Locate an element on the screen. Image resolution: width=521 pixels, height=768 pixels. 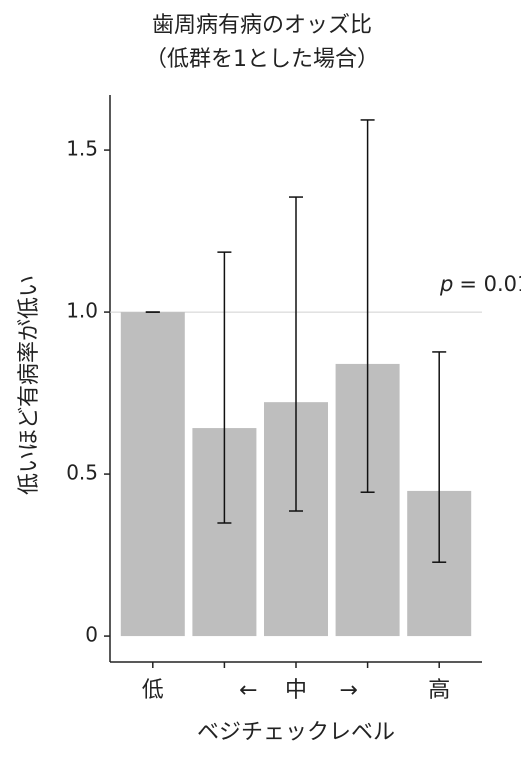
y-axis-label: 低いほど有病率が低い is located at coordinates (29, 385).